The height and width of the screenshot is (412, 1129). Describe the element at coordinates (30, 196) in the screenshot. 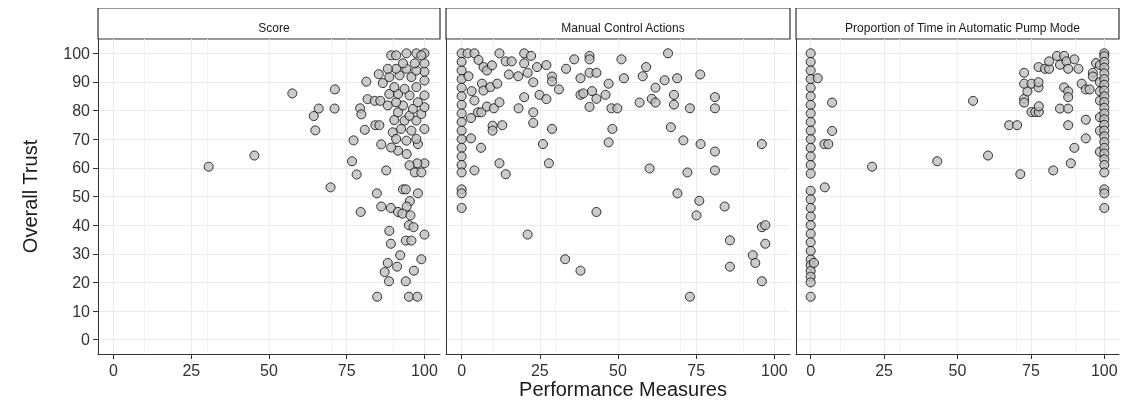

I see `y-axis-title: Overall Trust` at that location.